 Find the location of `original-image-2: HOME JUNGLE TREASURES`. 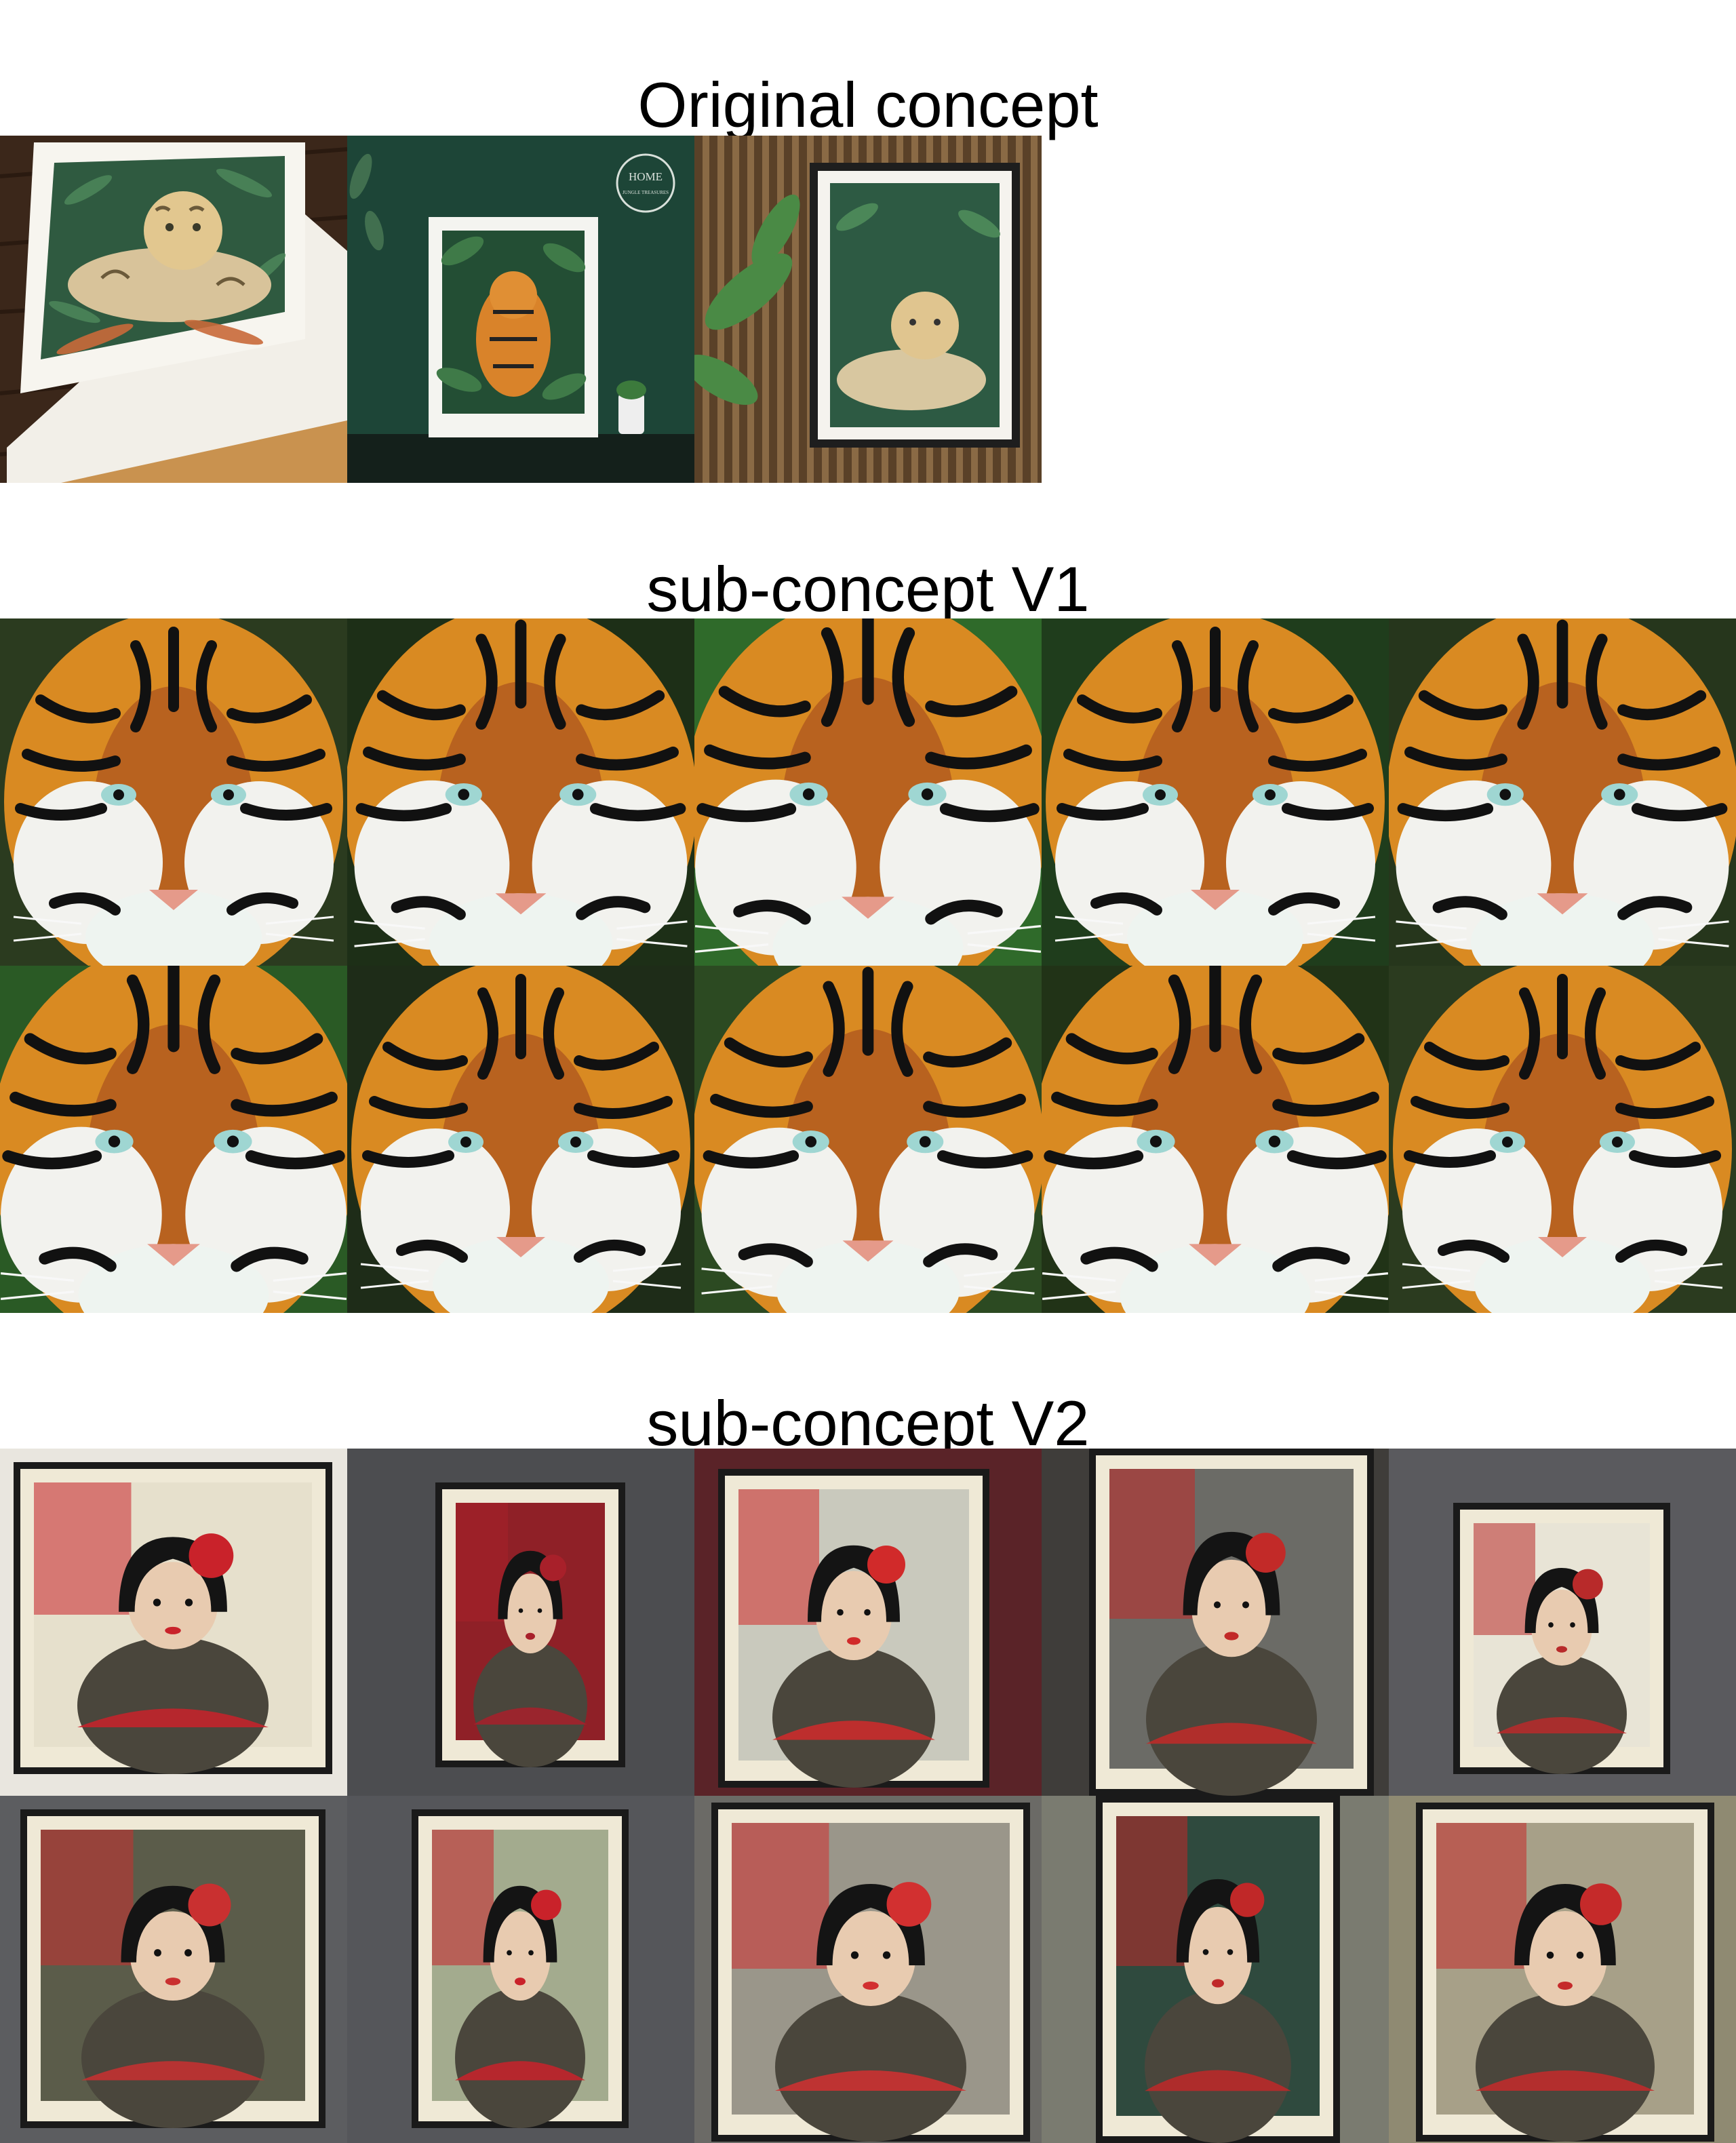

original-image-2: HOME JUNGLE TREASURES is located at coordinates (520, 309).